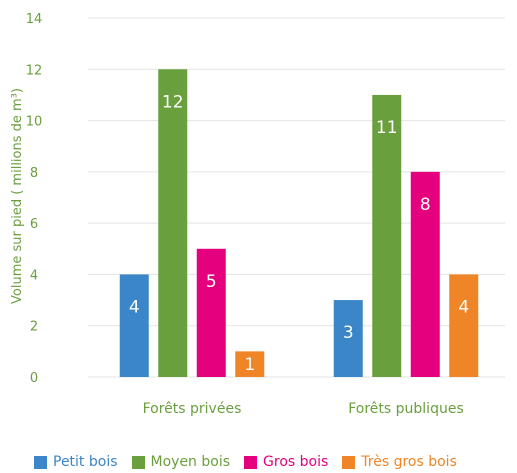 The height and width of the screenshot is (473, 517). I want to click on y-tick-label: 4, so click(34, 275).